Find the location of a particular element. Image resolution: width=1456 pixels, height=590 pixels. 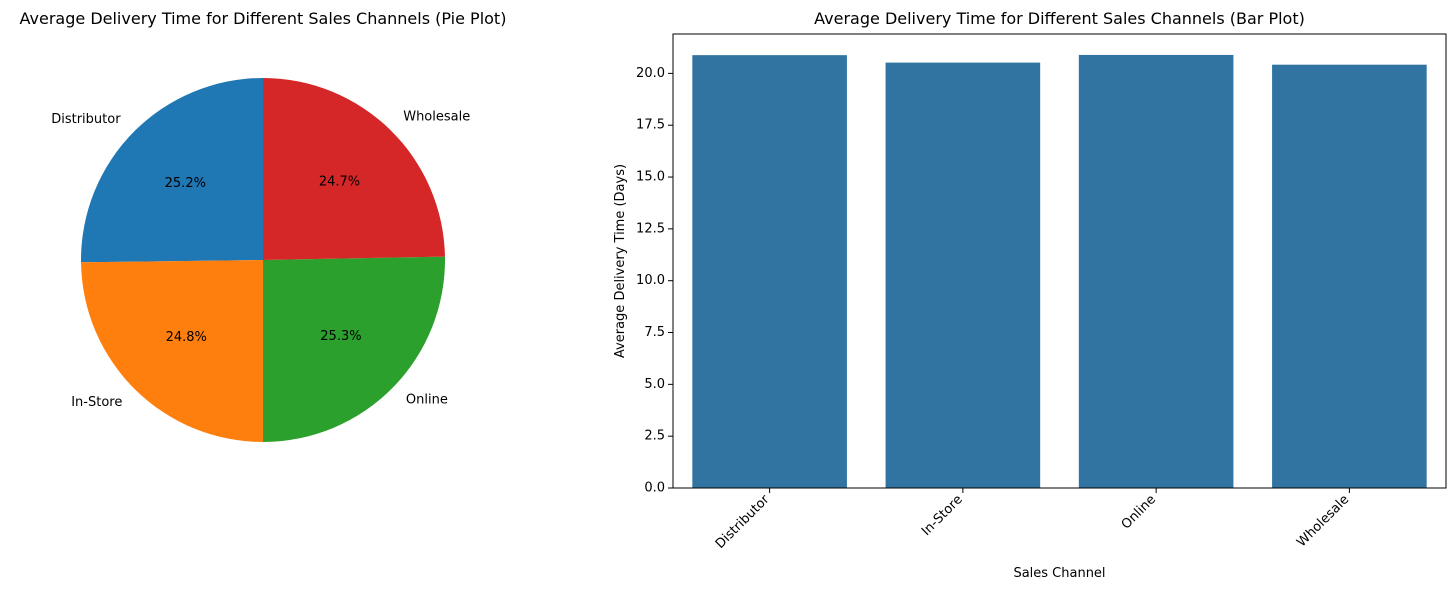

y-axis: 0.0 2.5 5.0 7.5 10.0 12.5 15.0 17.5 20.0 is located at coordinates (654, 281).